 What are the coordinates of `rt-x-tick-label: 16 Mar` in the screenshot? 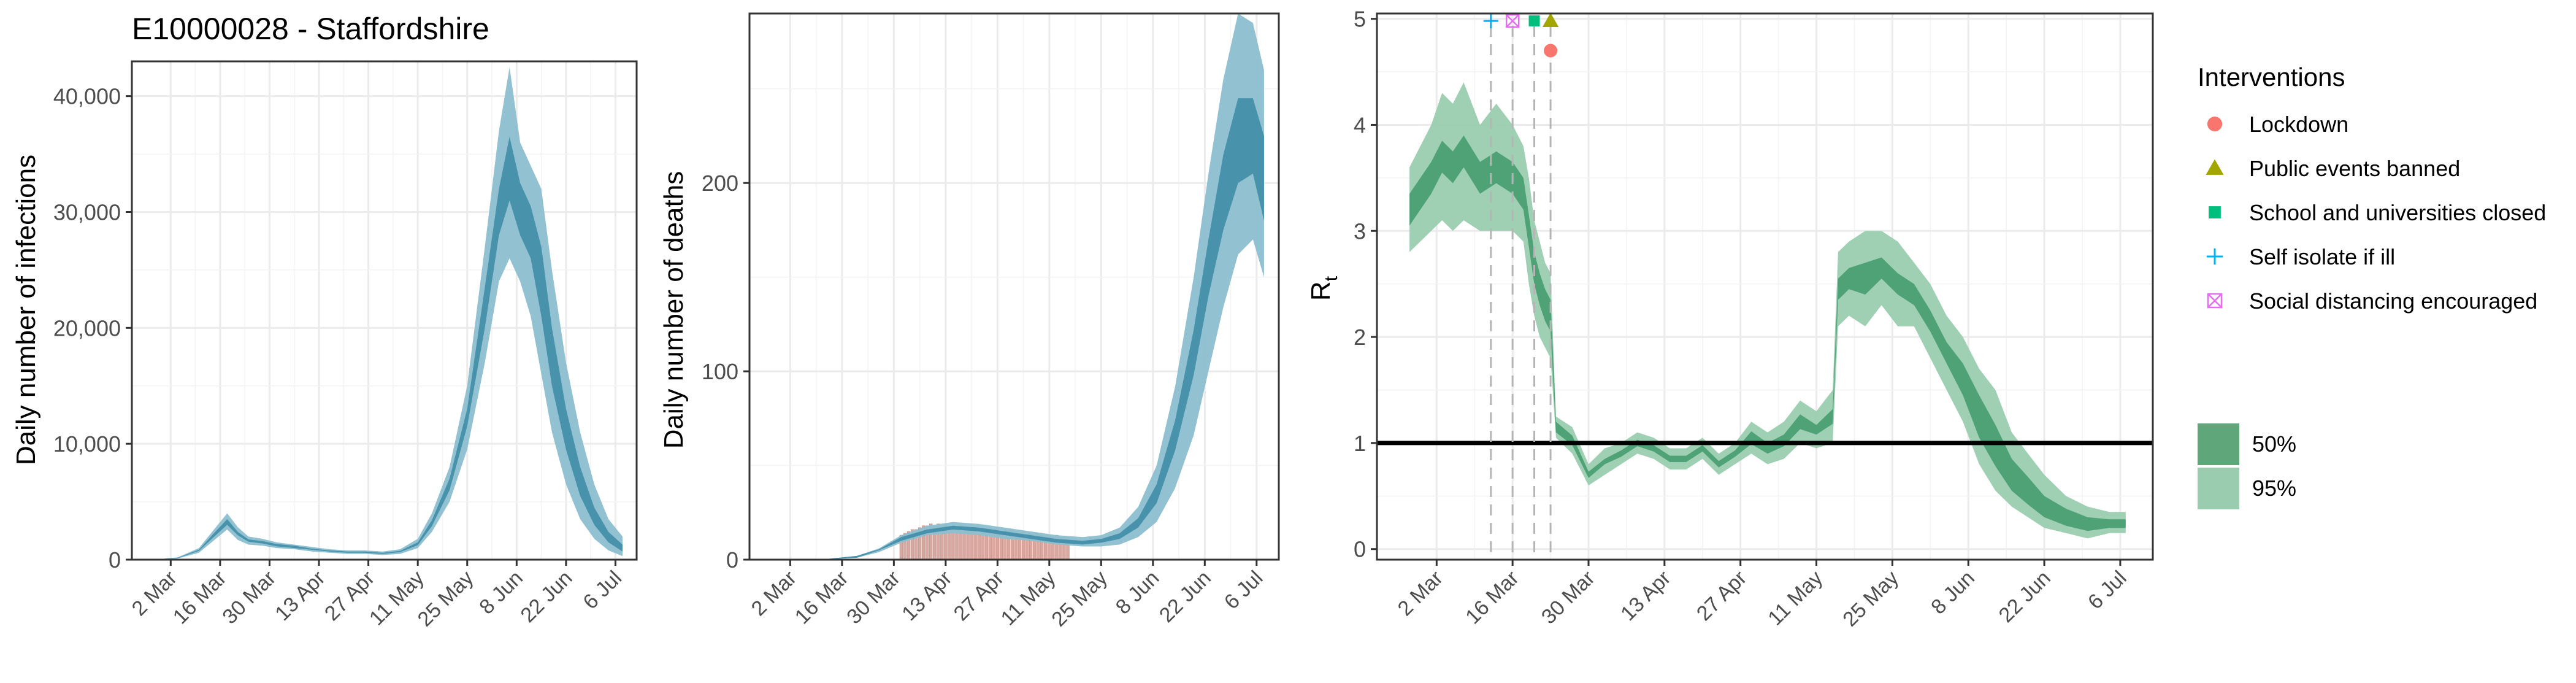 It's located at (1492, 597).